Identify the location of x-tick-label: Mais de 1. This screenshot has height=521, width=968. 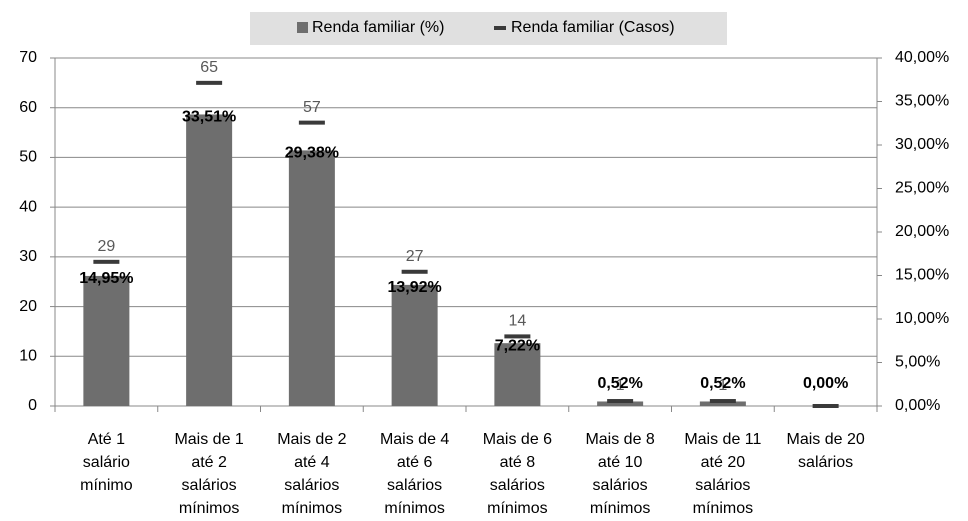
(208, 439).